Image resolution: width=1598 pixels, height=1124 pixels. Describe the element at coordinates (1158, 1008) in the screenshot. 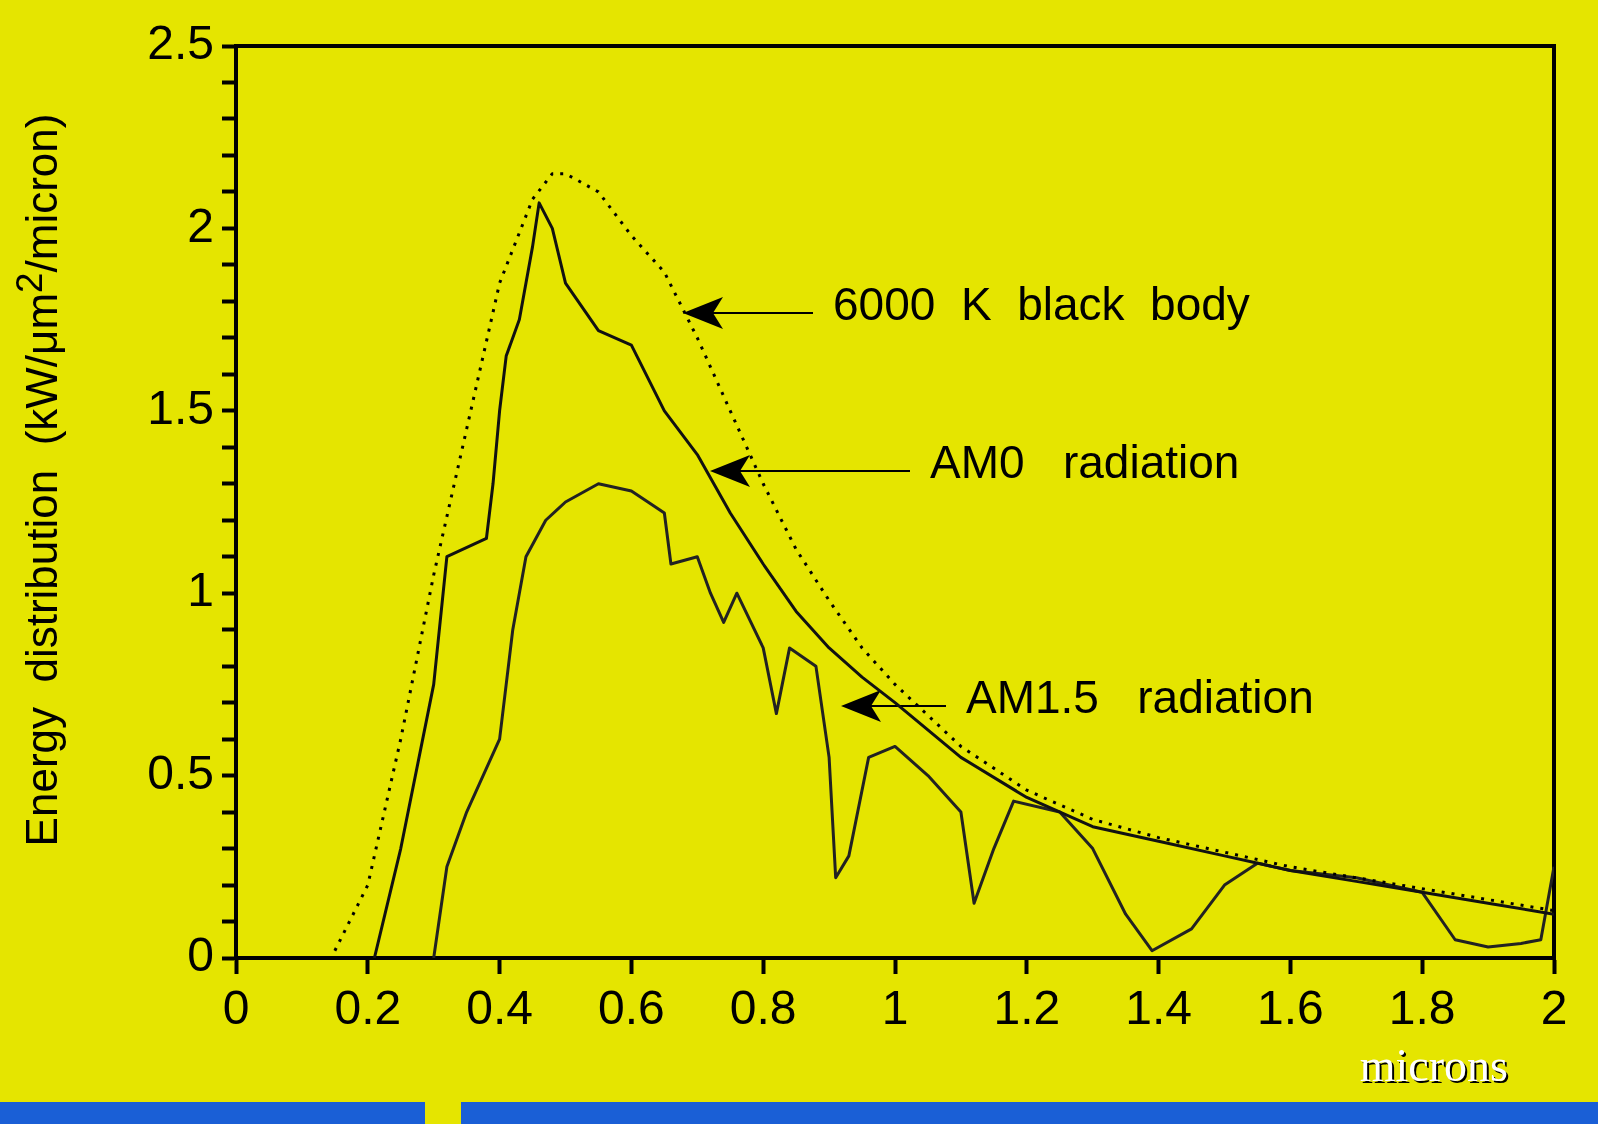

I see `x-tick-label: 1.4` at that location.